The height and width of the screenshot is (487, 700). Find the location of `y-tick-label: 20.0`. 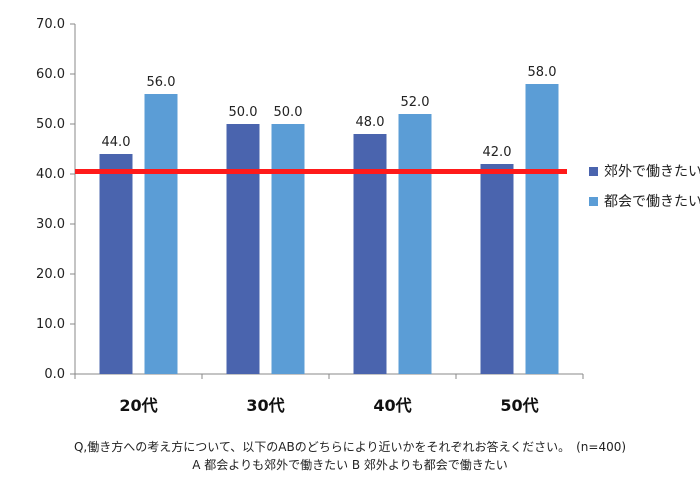

y-tick-label: 20.0 is located at coordinates (50, 274).